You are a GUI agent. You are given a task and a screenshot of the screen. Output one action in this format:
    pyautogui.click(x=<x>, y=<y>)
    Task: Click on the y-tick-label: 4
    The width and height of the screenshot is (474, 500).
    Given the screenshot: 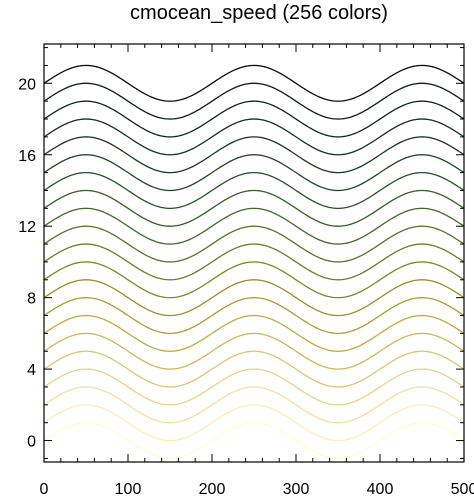 What is the action you would take?
    pyautogui.click(x=31, y=370)
    